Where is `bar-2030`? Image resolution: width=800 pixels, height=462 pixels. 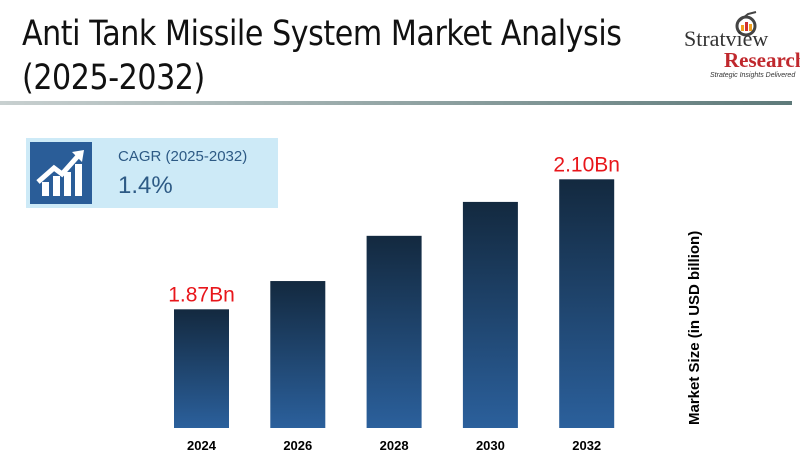 bar-2030 is located at coordinates (490, 314).